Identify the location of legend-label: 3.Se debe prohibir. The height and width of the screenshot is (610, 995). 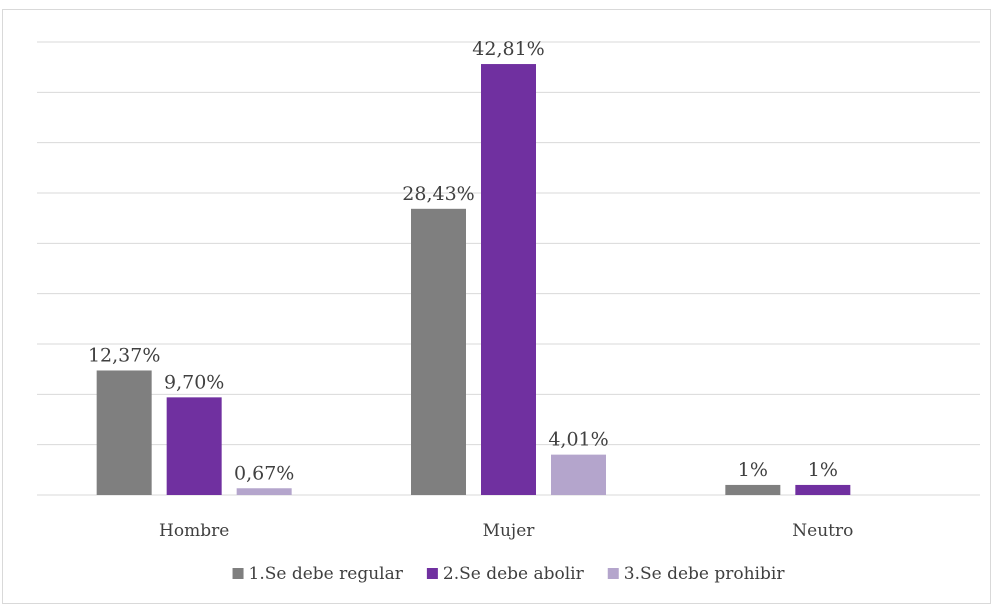
(705, 574).